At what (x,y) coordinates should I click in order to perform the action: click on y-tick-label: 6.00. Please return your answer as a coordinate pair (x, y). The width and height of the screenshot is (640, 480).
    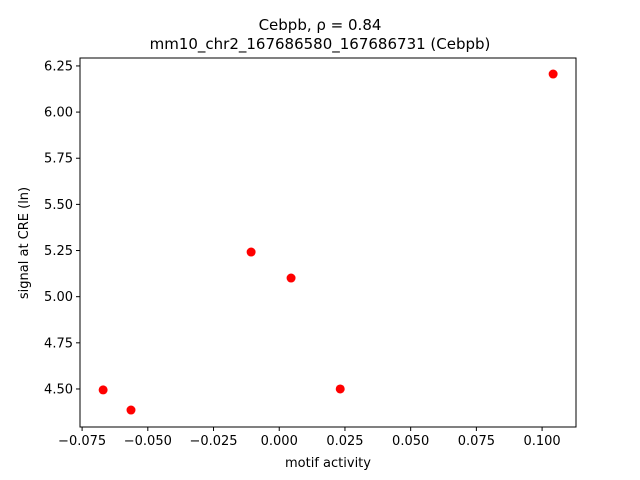
    Looking at the image, I should click on (58, 113).